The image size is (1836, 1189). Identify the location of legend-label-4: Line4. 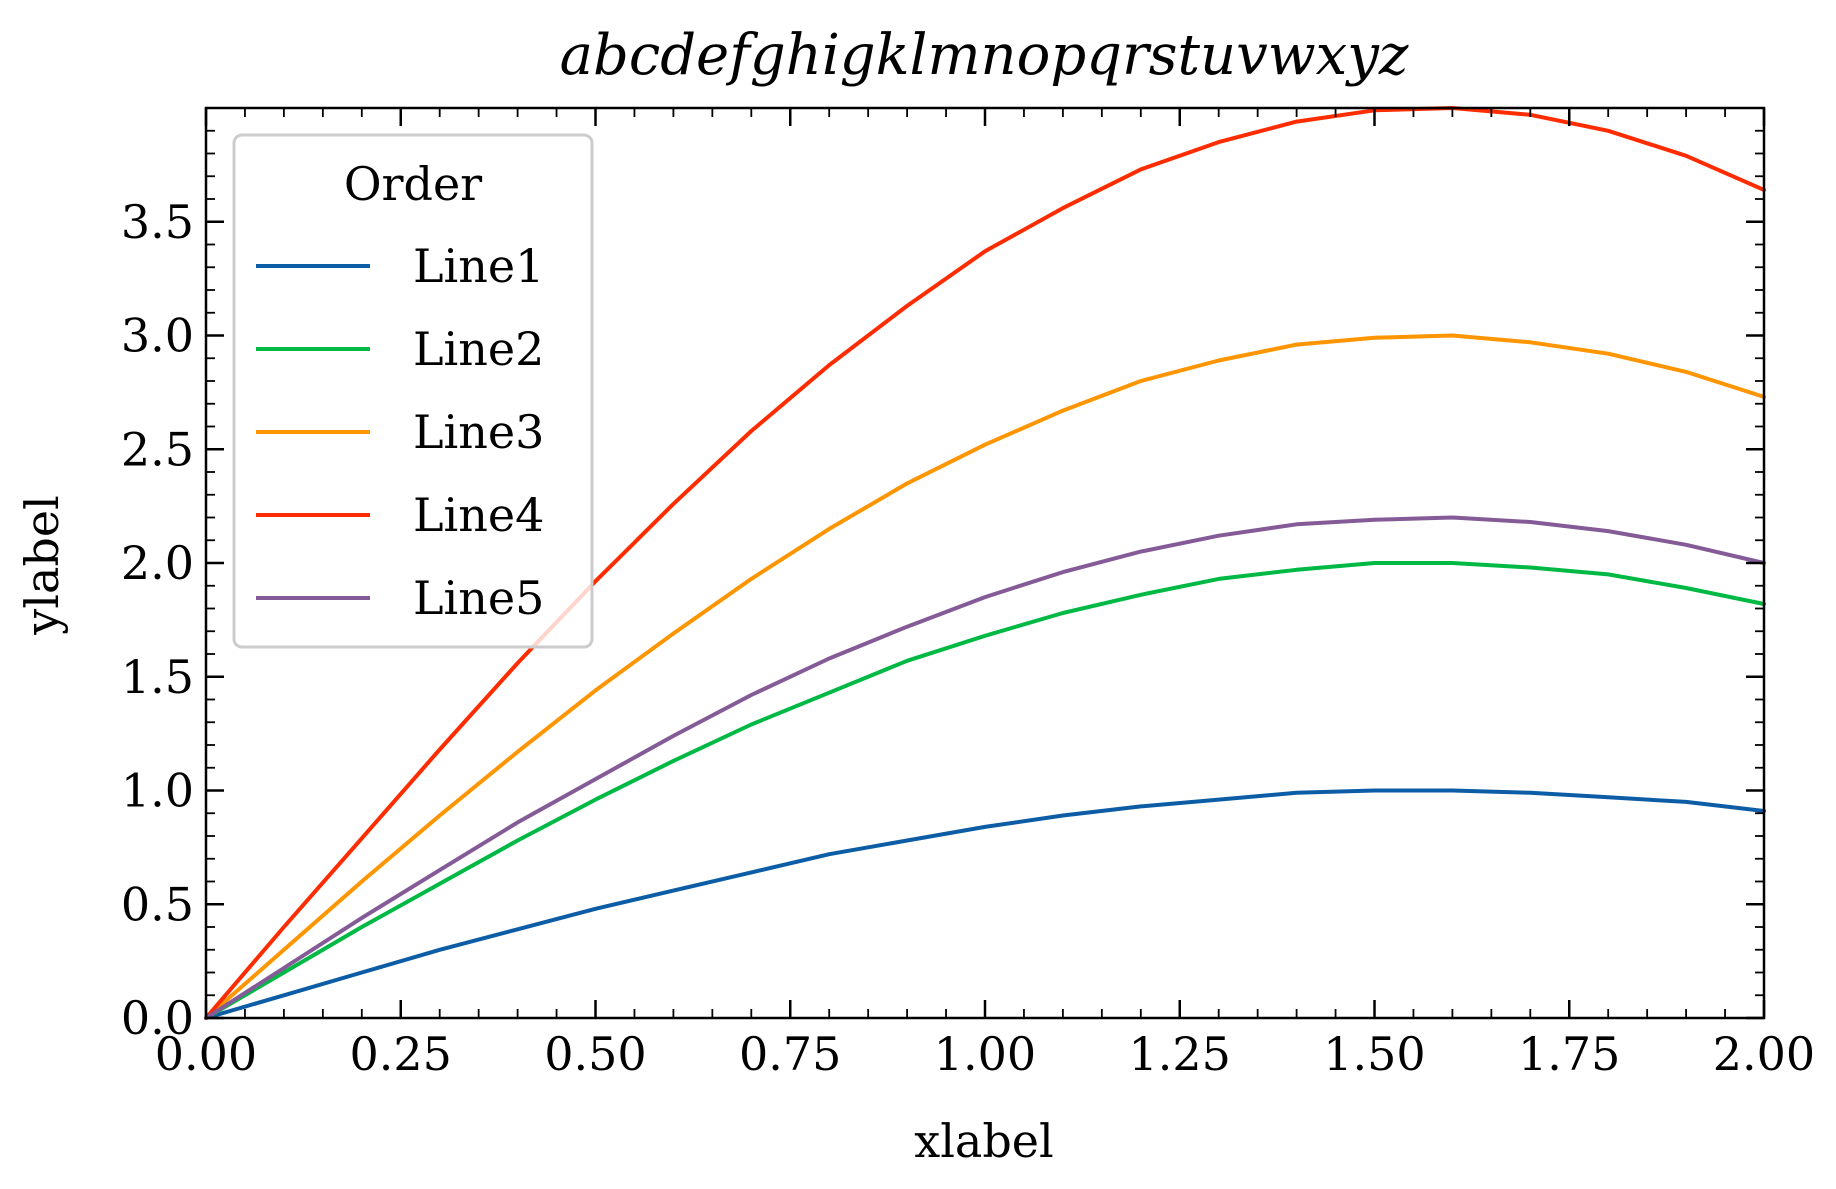
(478, 515).